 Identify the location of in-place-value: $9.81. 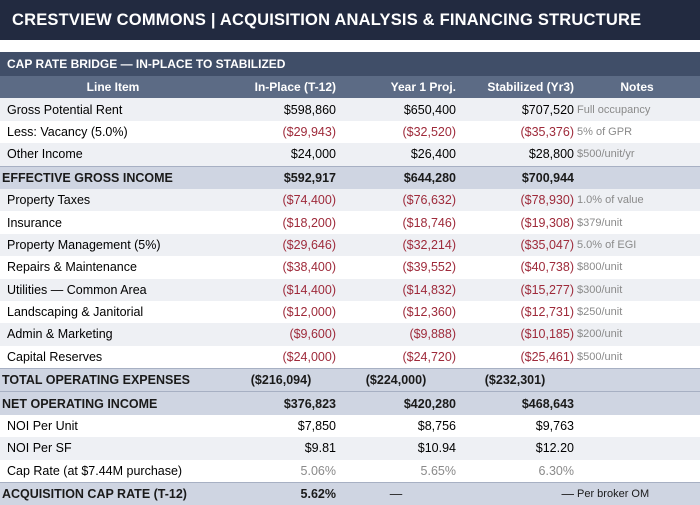
(281, 448).